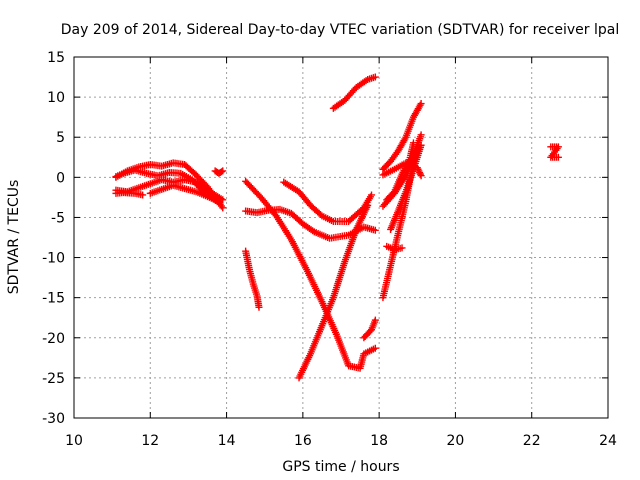  Describe the element at coordinates (53, 299) in the screenshot. I see `y-tick-label: -15` at that location.